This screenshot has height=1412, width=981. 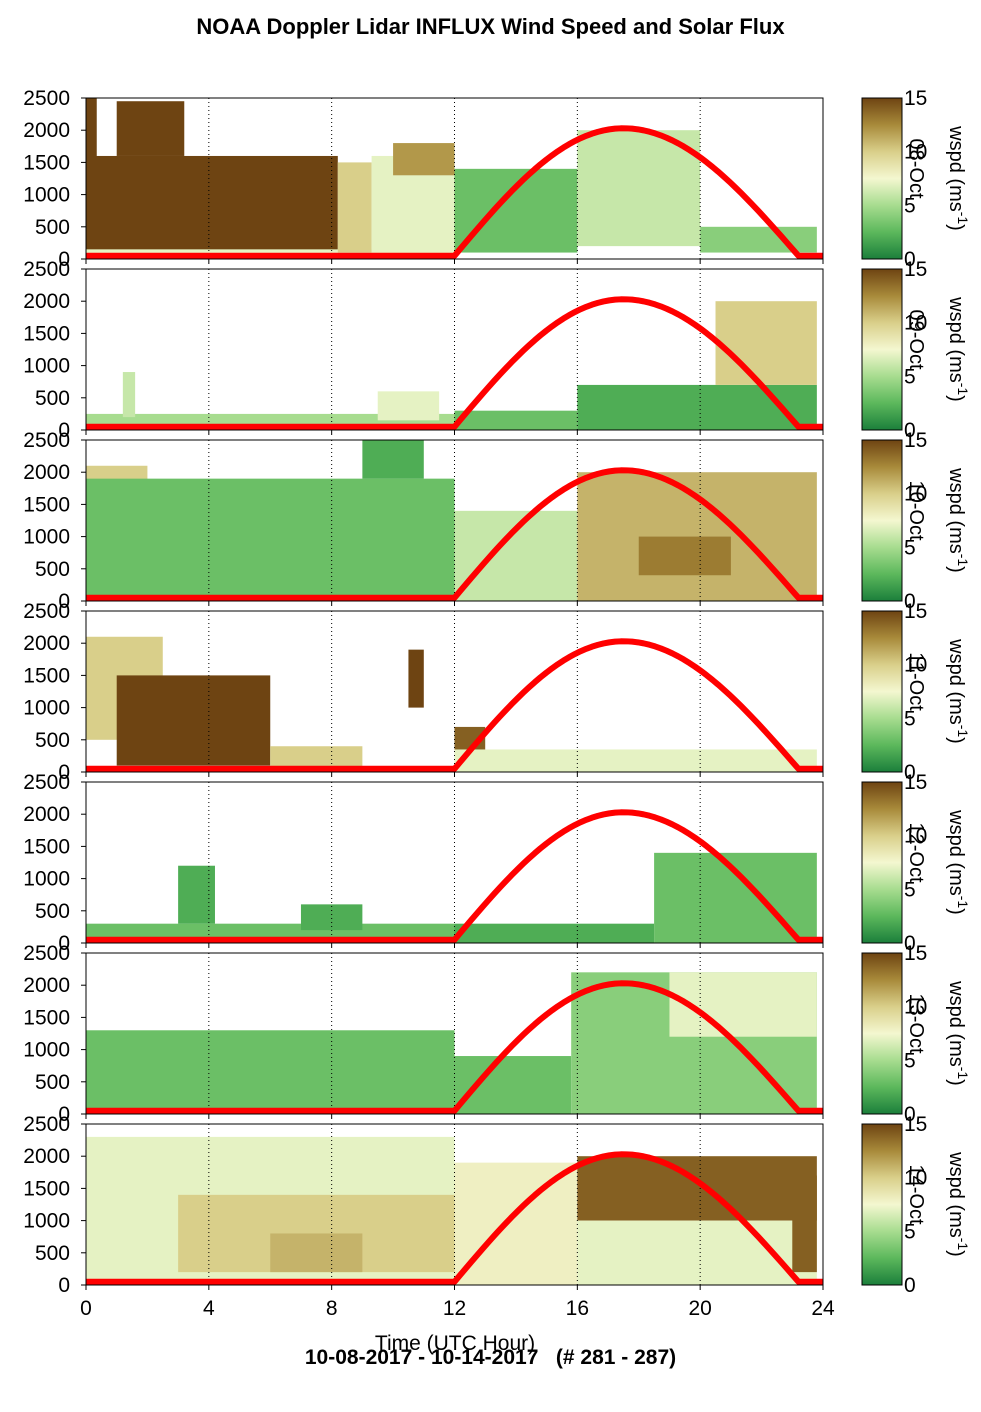 I want to click on x-tick-label: 0, so click(x=86, y=1308).